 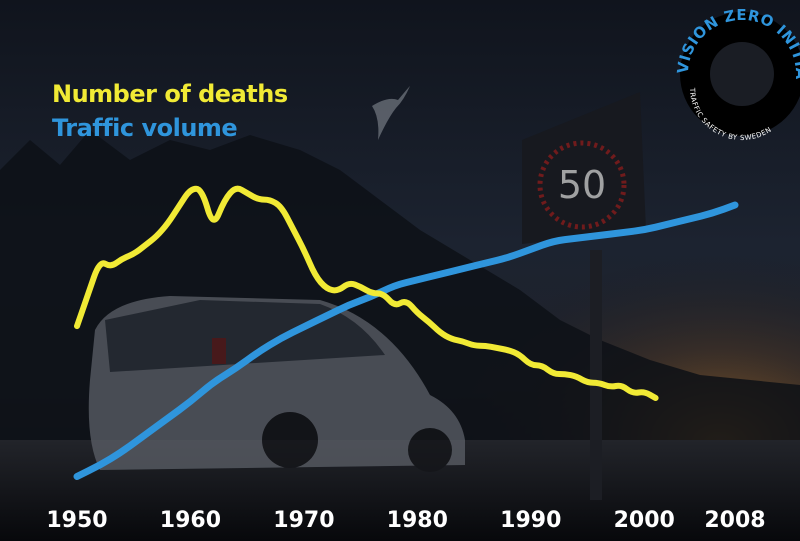 What do you see at coordinates (145, 128) in the screenshot?
I see `legend-traffic-volume: Traffic volume` at bounding box center [145, 128].